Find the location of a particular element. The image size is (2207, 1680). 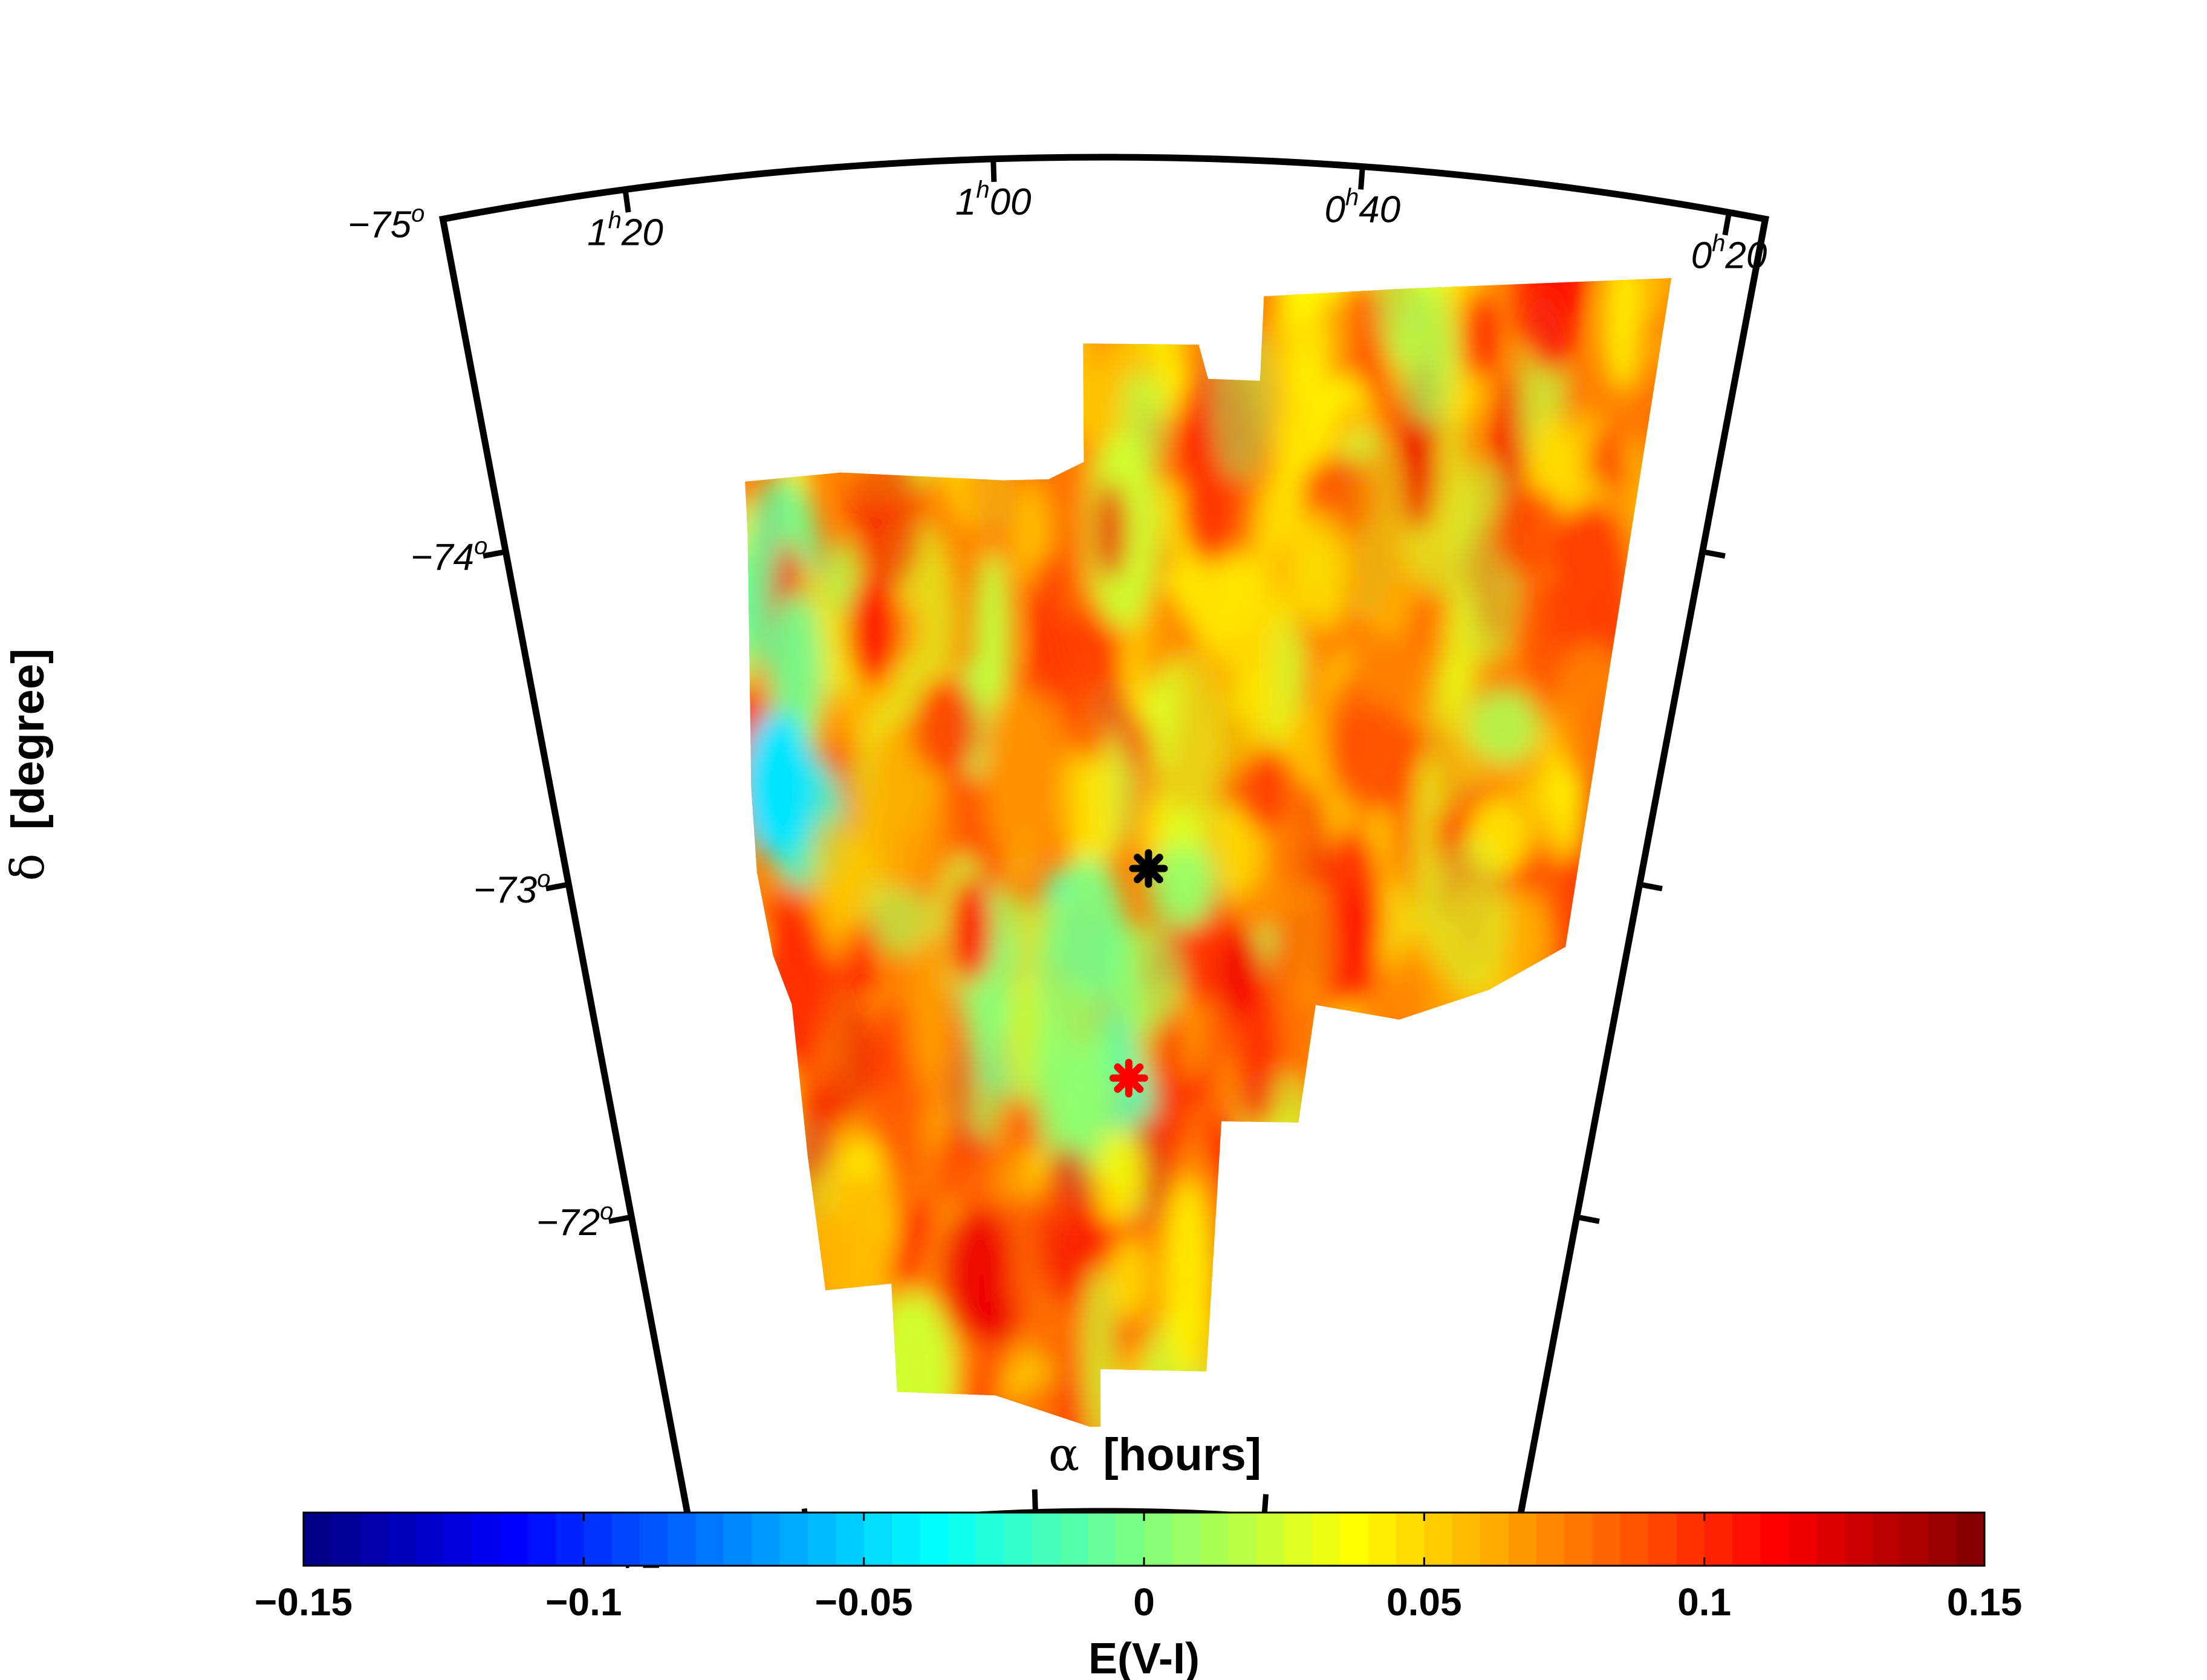

ra-tick-label: 1h20 is located at coordinates (625, 230).